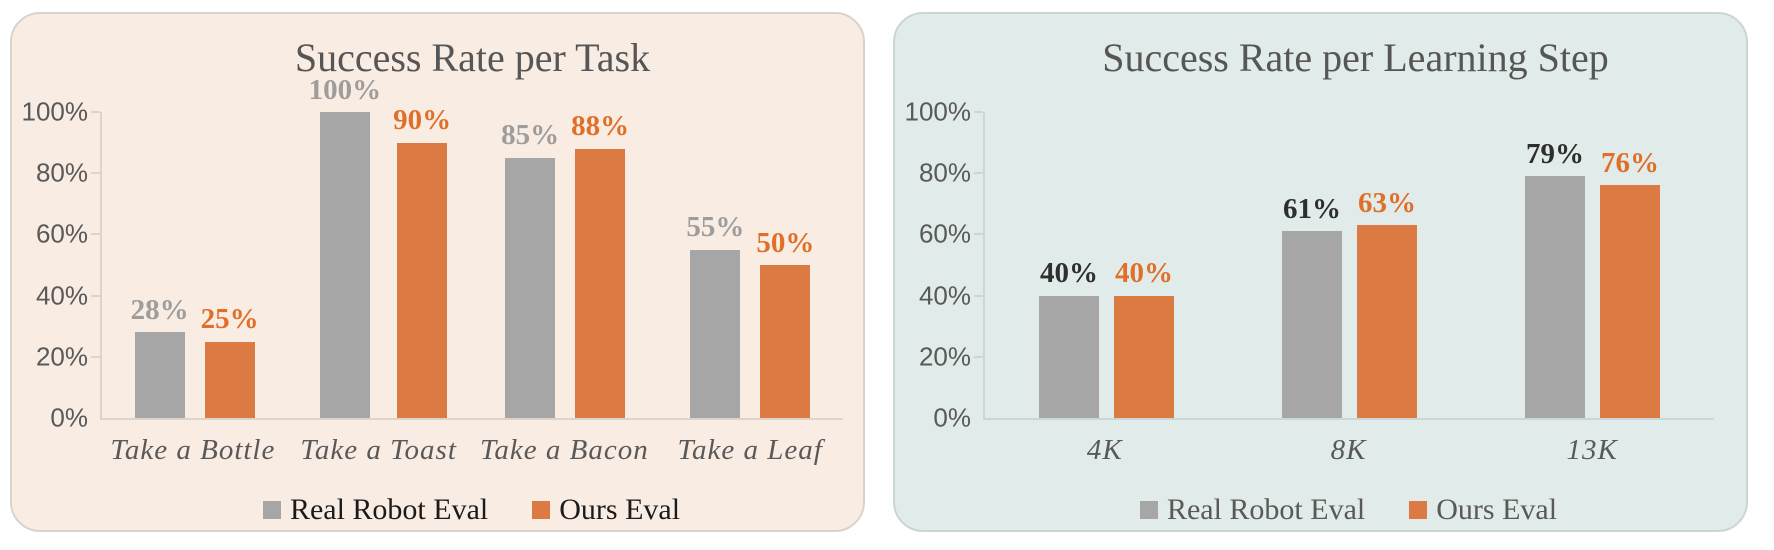 The image size is (1774, 550). Describe the element at coordinates (230, 265) in the screenshot. I see `bar-column: 25%` at that location.